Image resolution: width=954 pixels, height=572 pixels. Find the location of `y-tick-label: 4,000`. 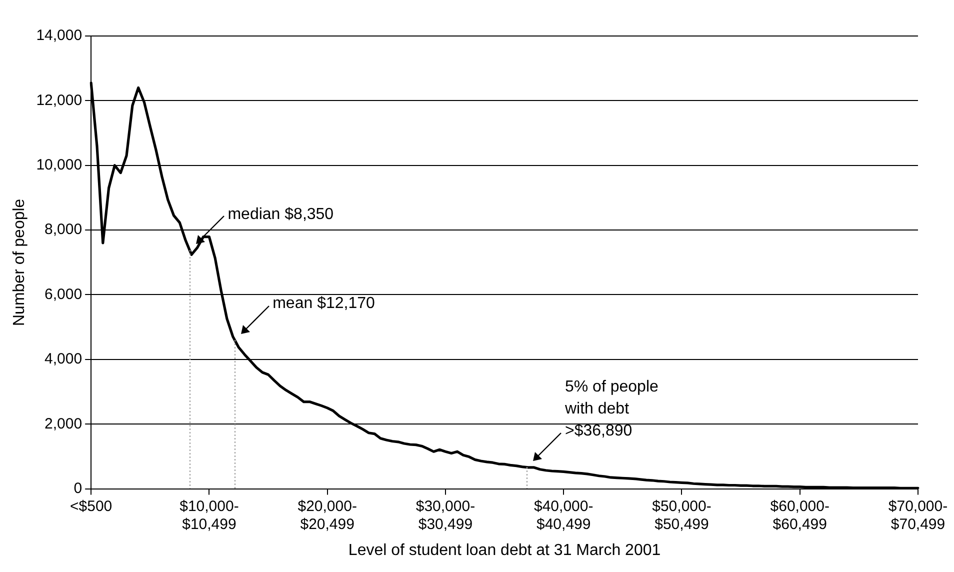

y-tick-label: 4,000 is located at coordinates (63, 359).